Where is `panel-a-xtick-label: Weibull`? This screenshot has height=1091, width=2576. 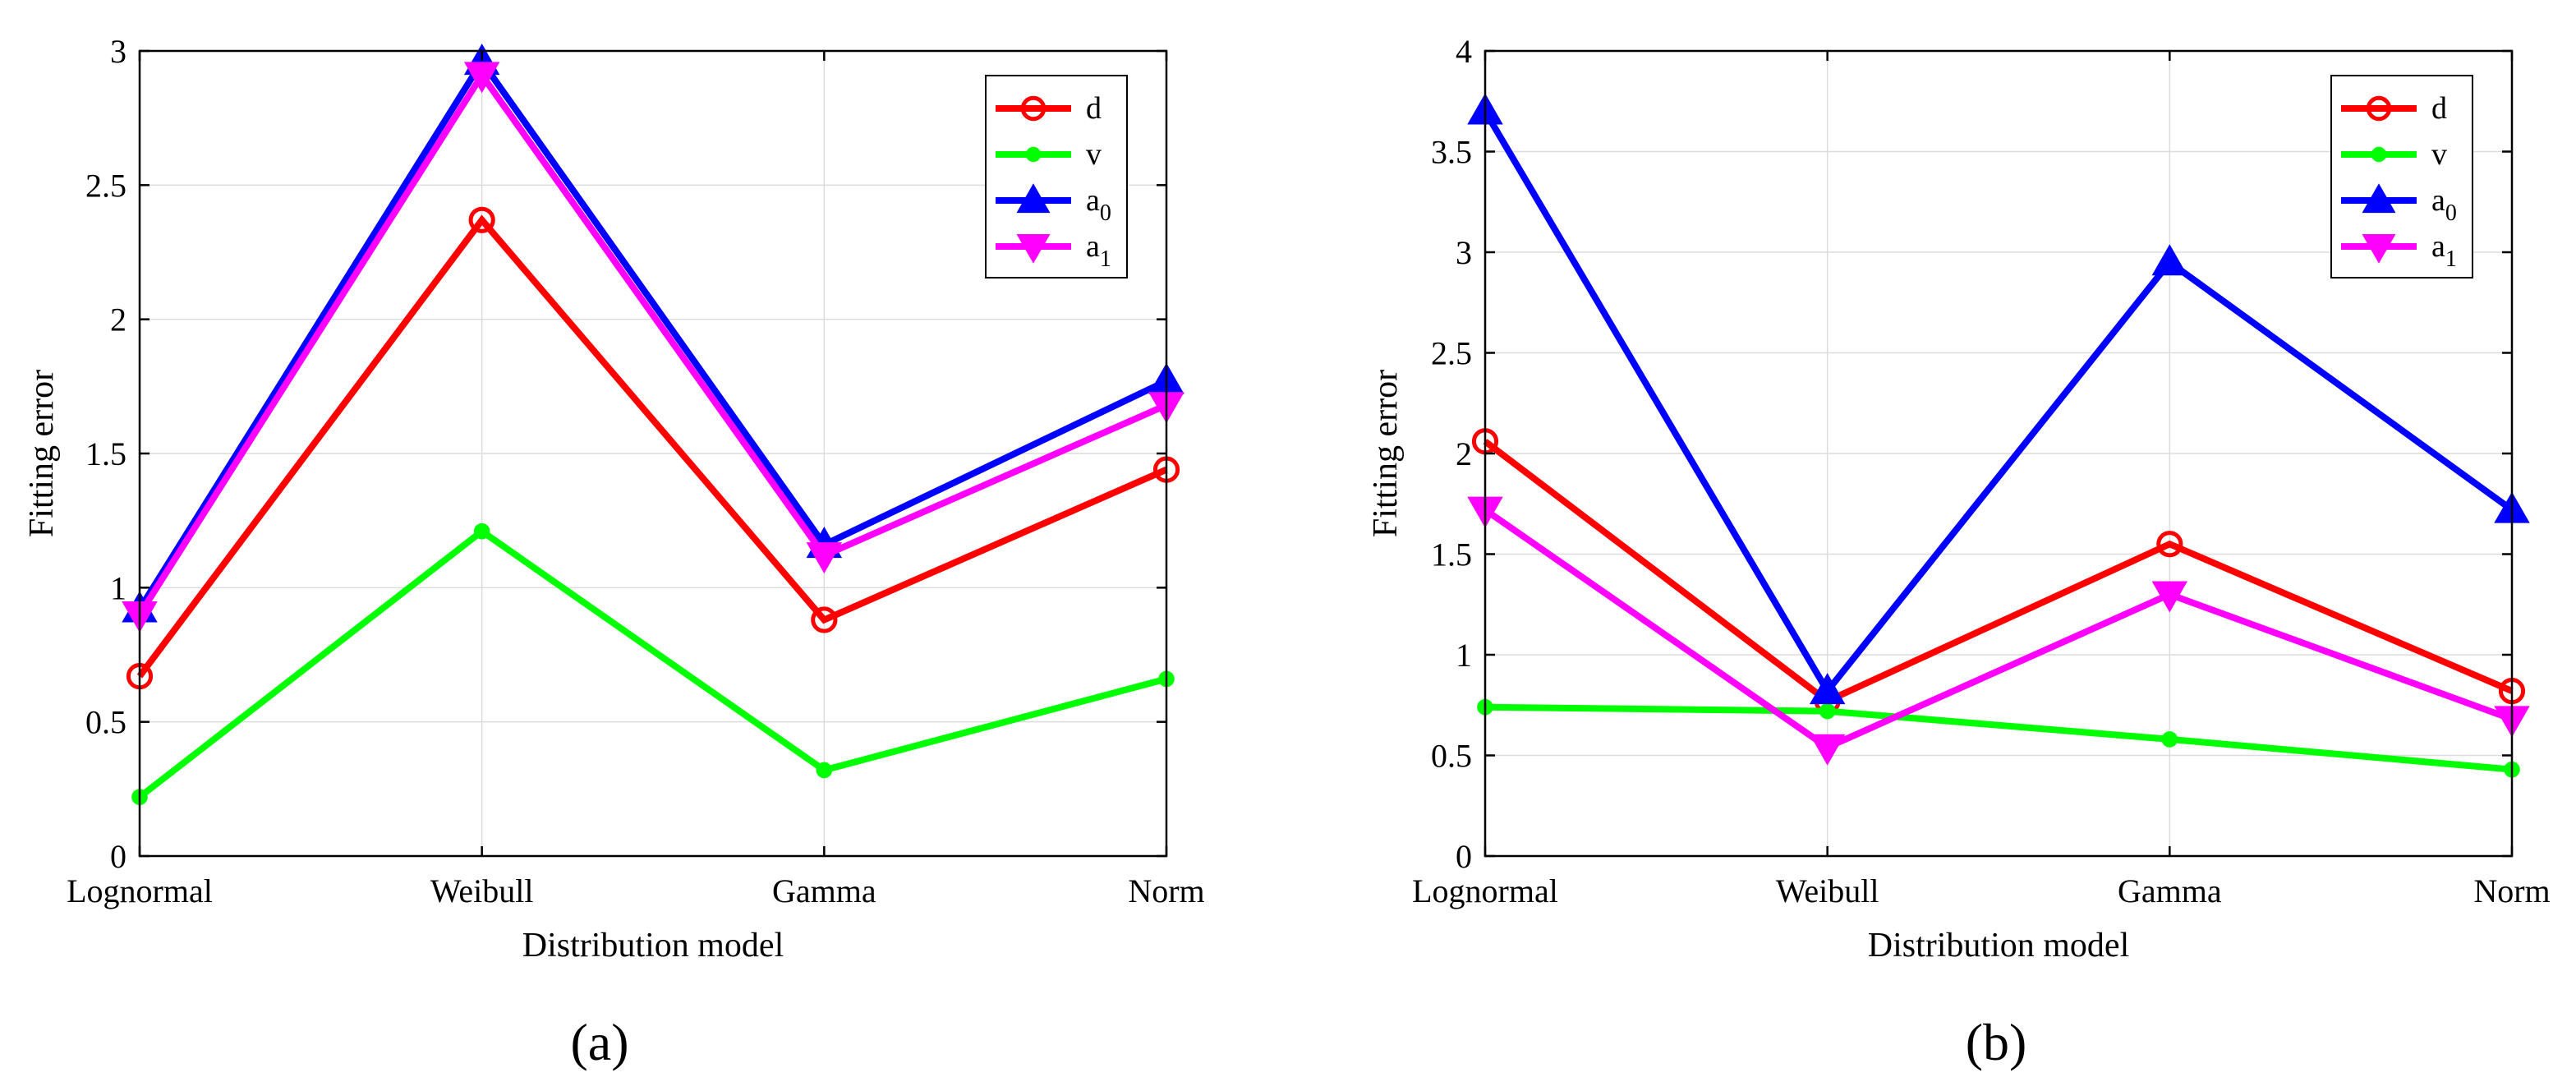 panel-a-xtick-label: Weibull is located at coordinates (482, 890).